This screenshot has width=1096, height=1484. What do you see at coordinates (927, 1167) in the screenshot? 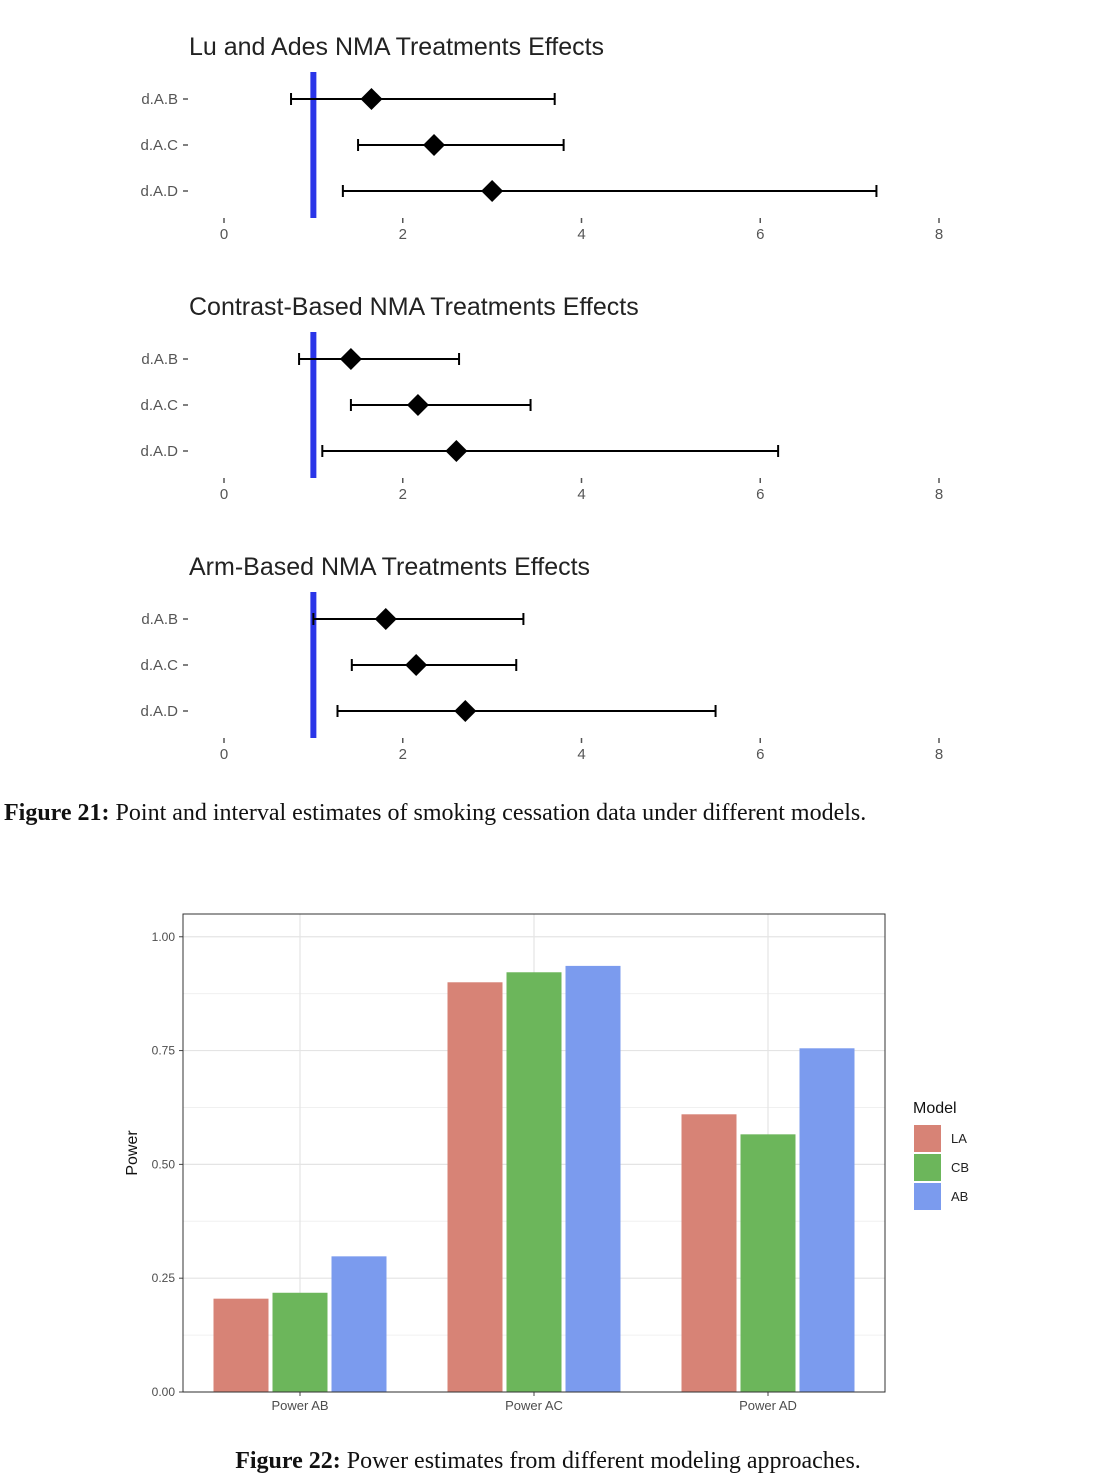
I see `legend-swatch-cb` at bounding box center [927, 1167].